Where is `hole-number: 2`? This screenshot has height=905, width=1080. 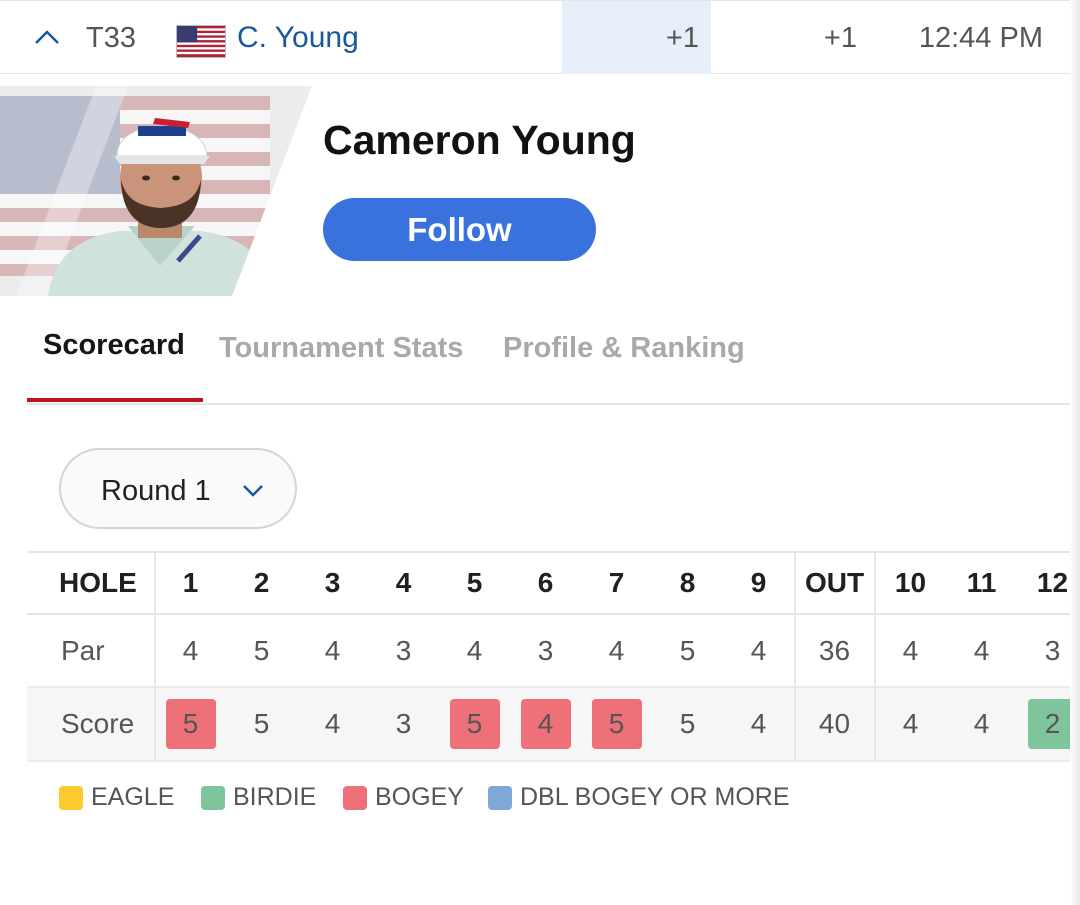
hole-number: 2 is located at coordinates (261, 582).